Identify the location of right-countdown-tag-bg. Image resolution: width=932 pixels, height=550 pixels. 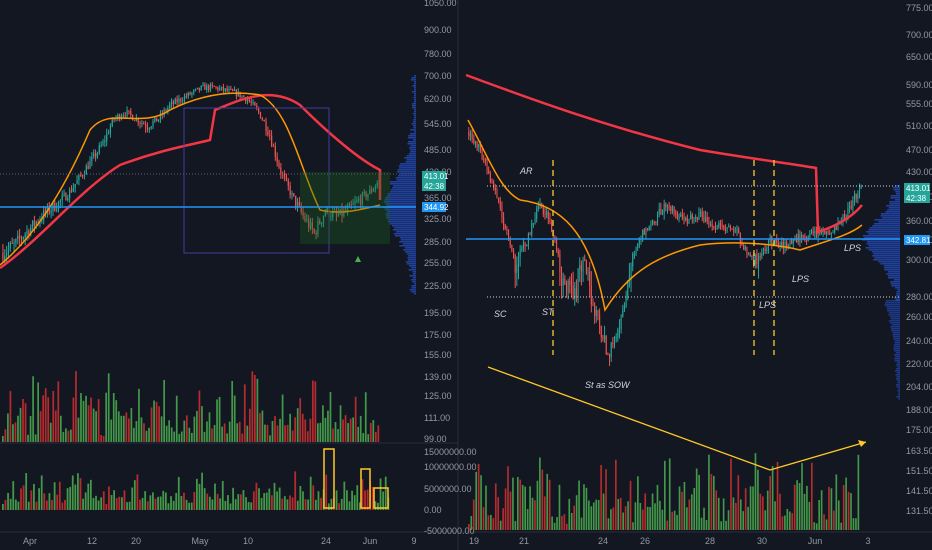
(917, 198).